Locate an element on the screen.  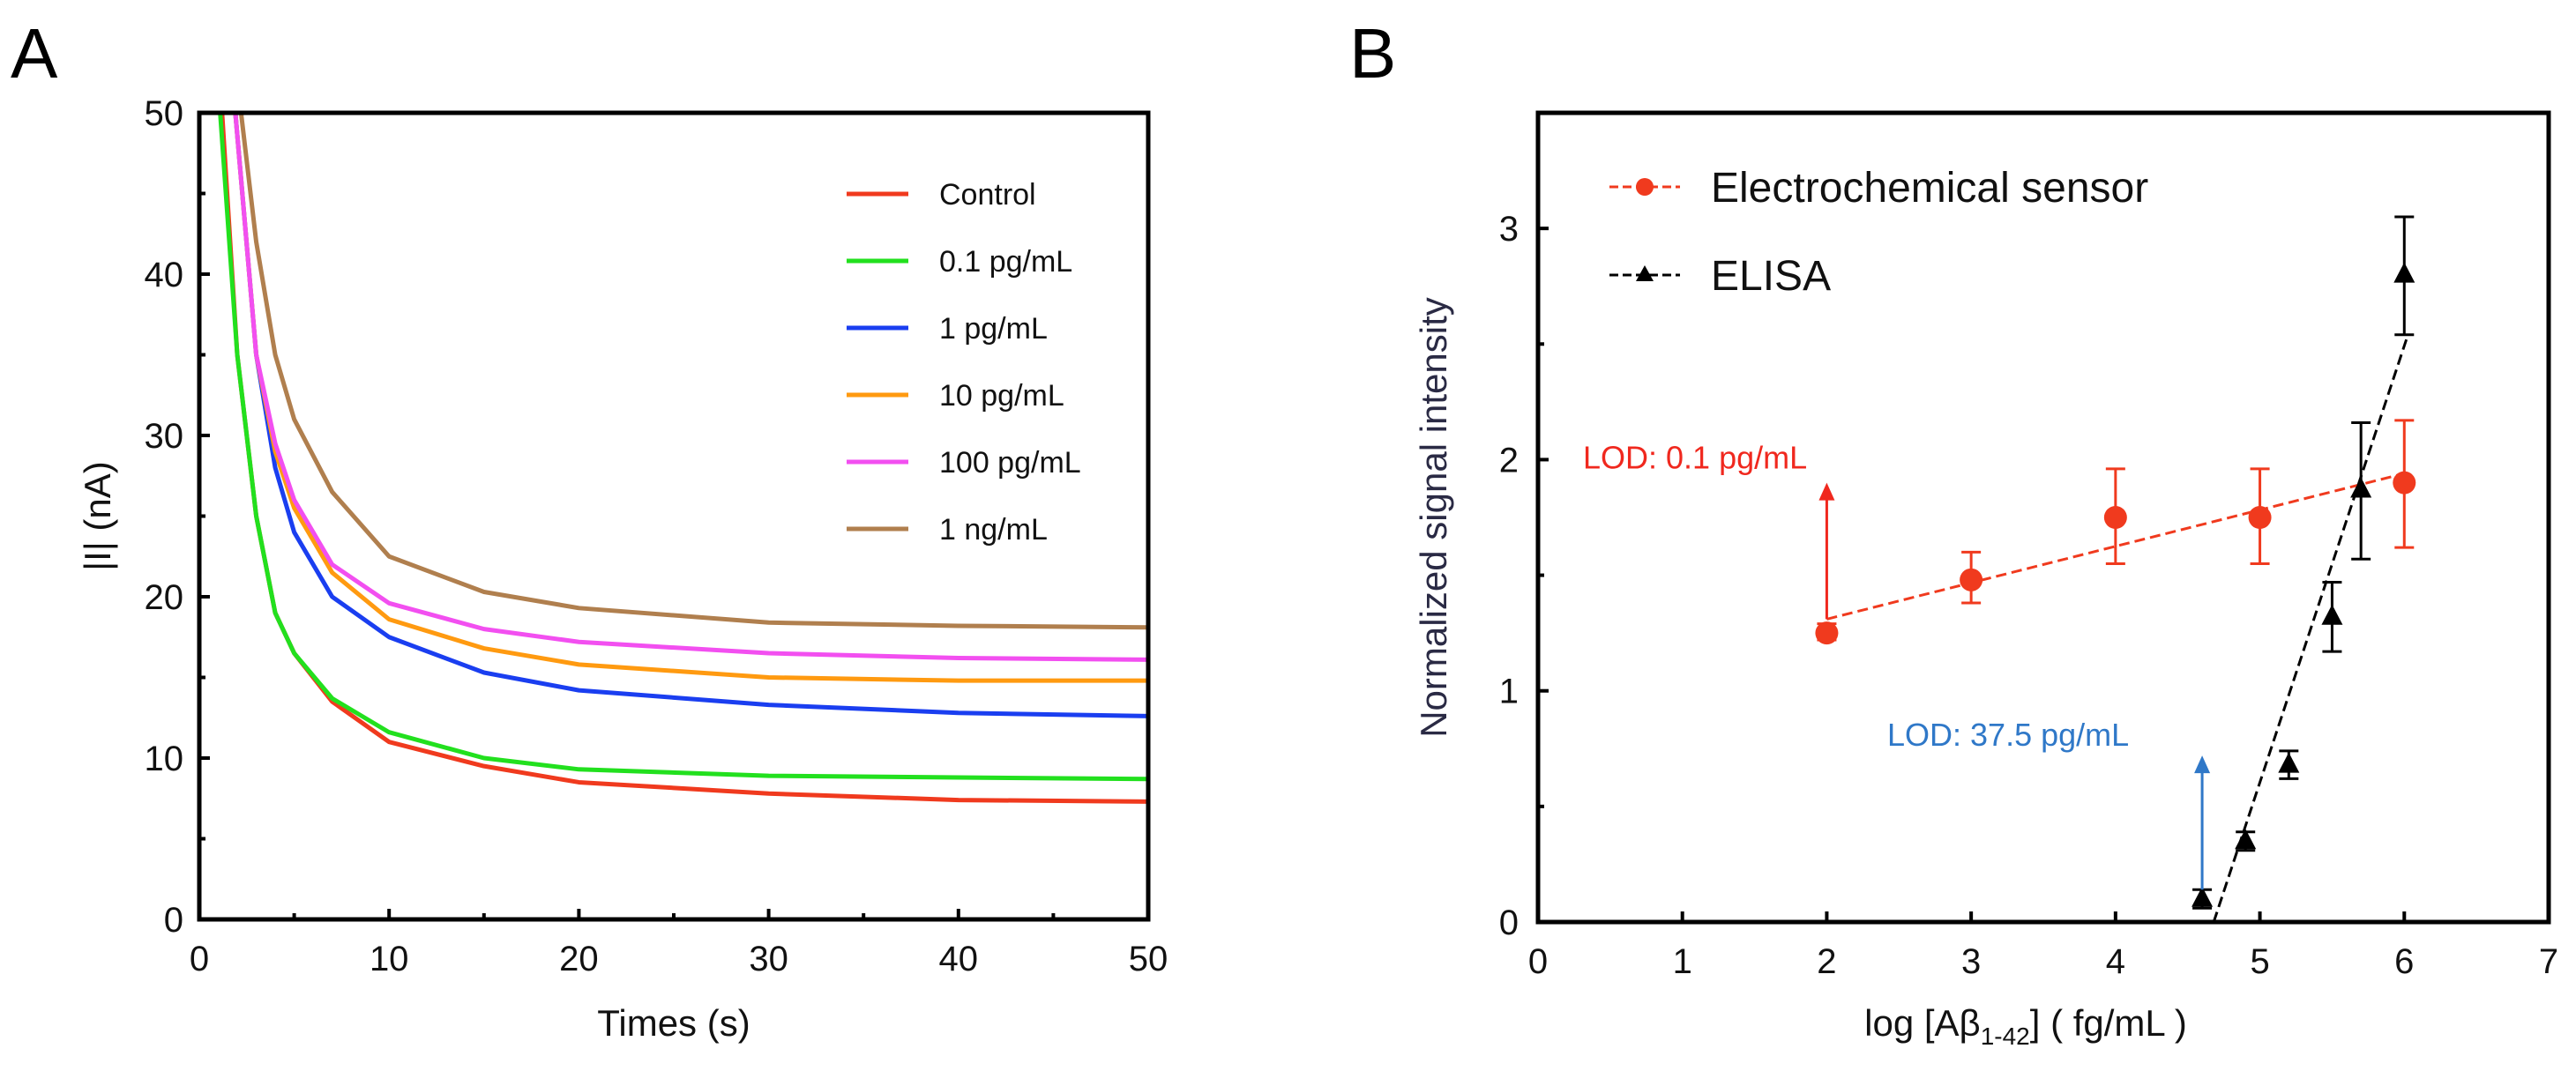
x-tick-label: 4 is located at coordinates (2115, 961).